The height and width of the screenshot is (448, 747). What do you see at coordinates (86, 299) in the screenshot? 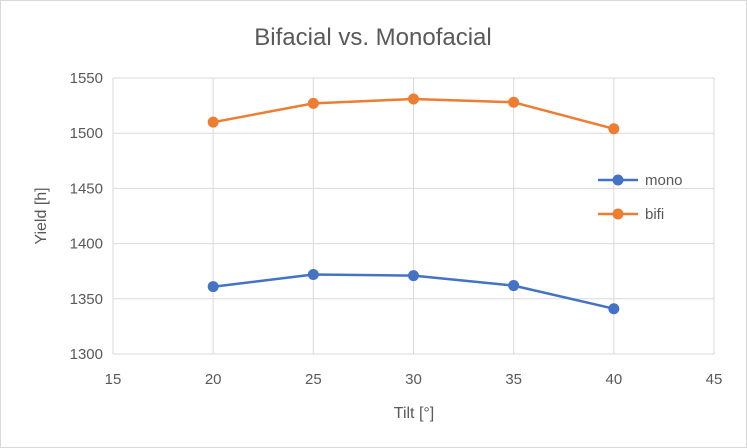
I see `y-tick-label: 1350` at bounding box center [86, 299].